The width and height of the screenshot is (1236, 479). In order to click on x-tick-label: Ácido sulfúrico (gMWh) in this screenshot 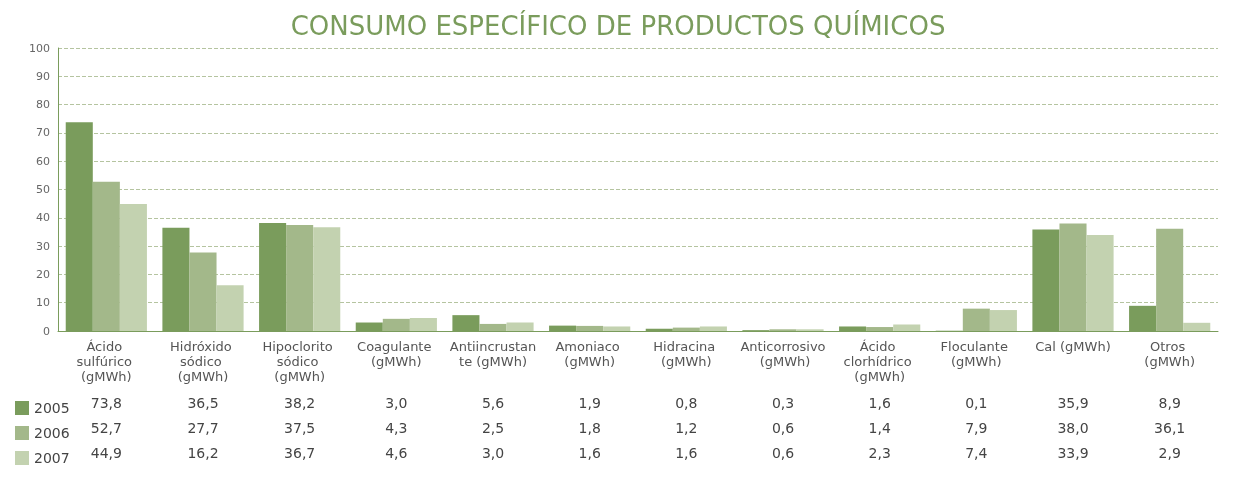, I will do `click(106, 361)`.